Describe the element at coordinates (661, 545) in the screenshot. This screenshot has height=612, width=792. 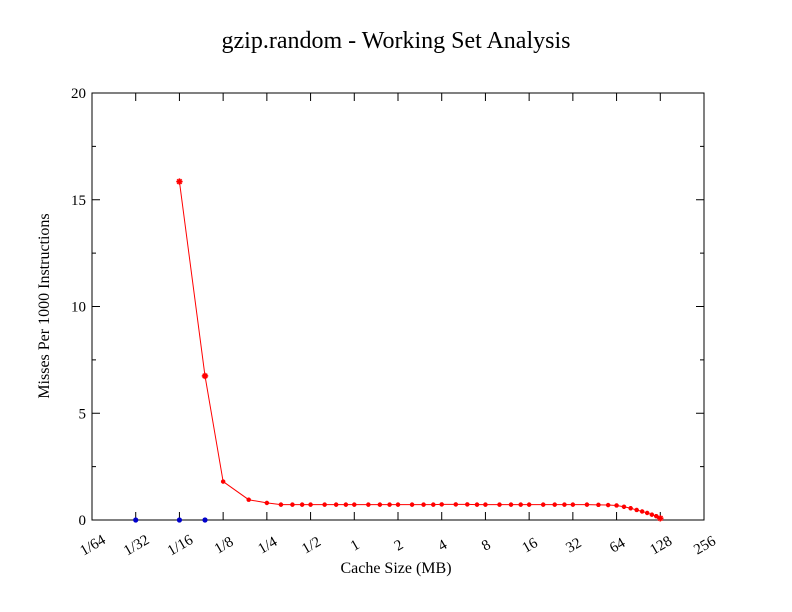
I see `x-tick-label: 128` at that location.